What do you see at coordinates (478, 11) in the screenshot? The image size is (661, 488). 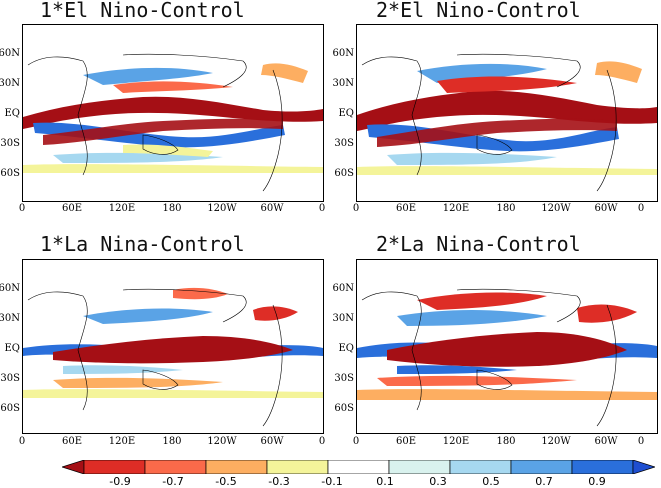 I see `panel-title: 2*El Nino-Control` at bounding box center [478, 11].